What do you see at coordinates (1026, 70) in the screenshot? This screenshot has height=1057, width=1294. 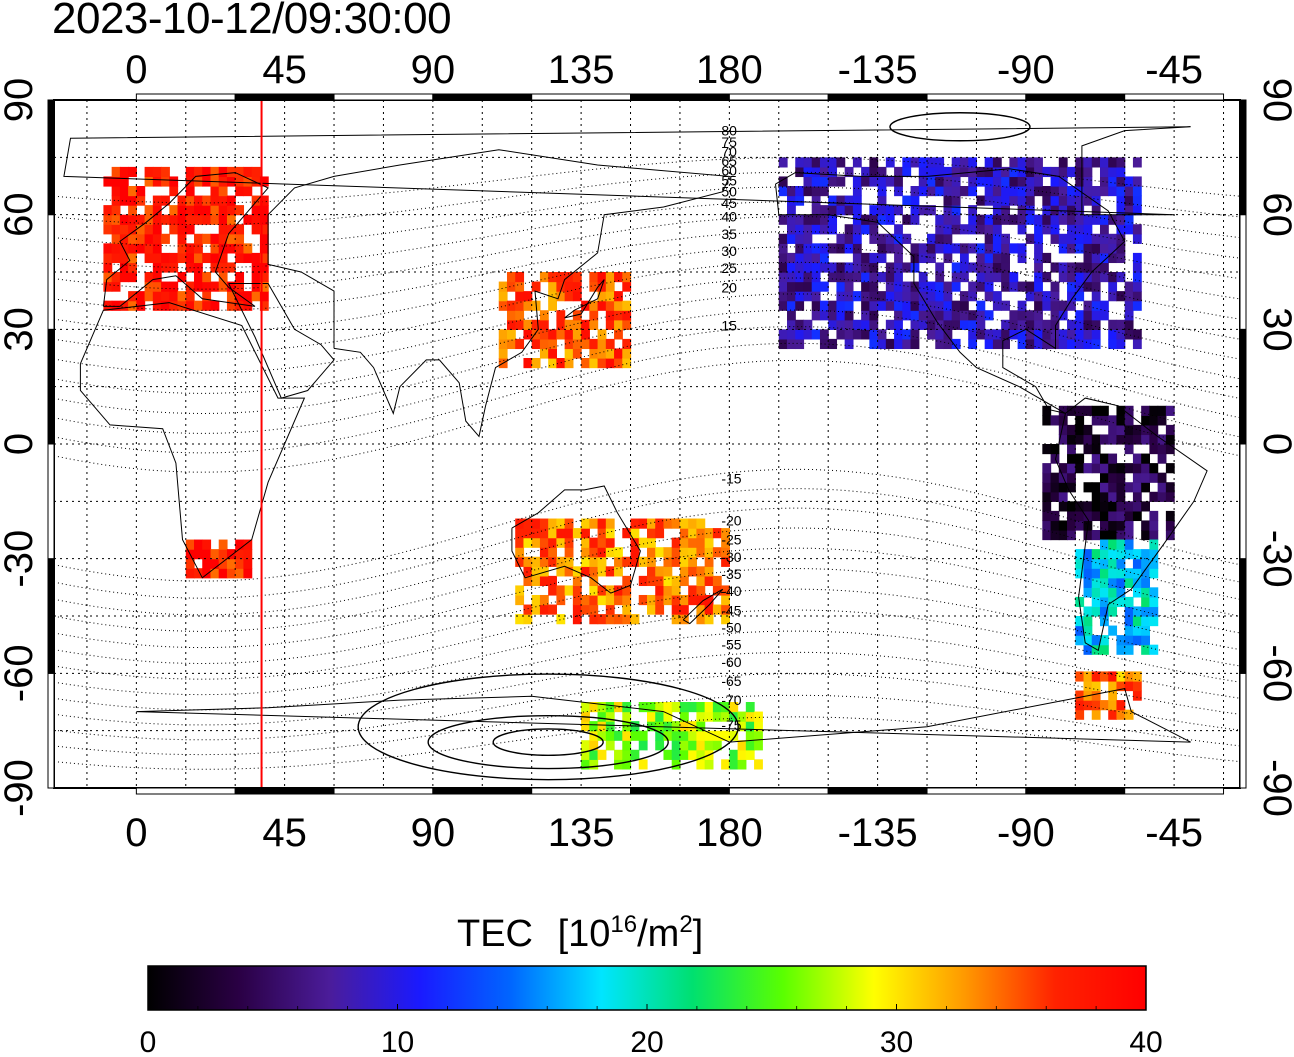 I see `lon-tick-label-top: -90` at bounding box center [1026, 70].